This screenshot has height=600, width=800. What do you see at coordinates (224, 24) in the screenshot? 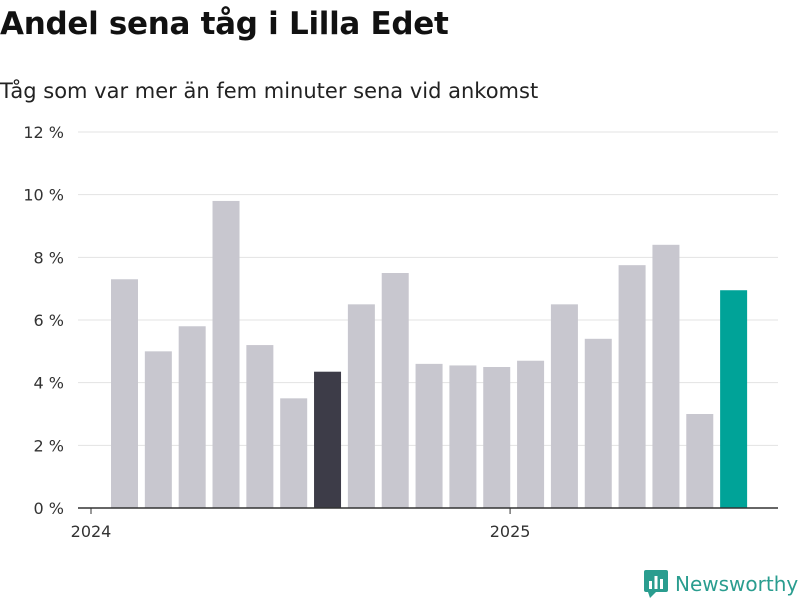
I see `chart-title: Andel sena tåg i Lilla Edet` at bounding box center [224, 24].